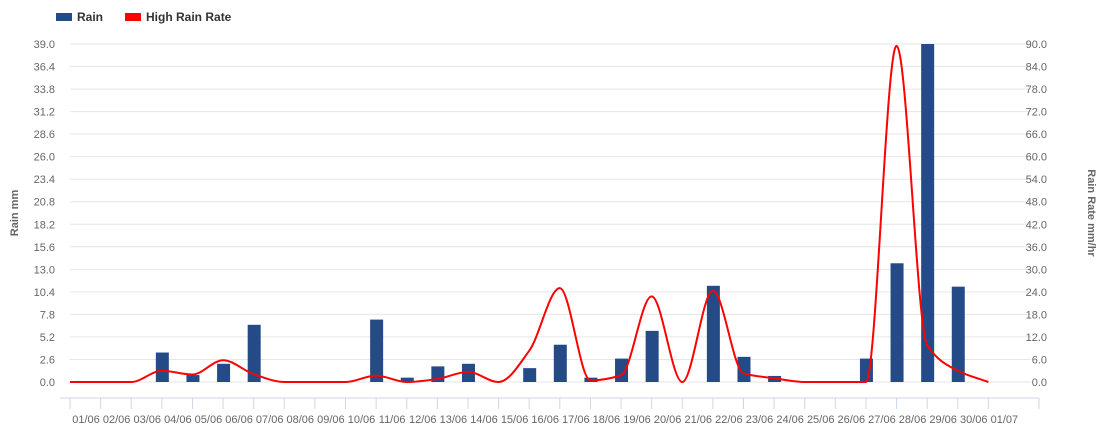 The image size is (1106, 429). I want to click on y-right-tick-label: 84.0, so click(1036, 68).